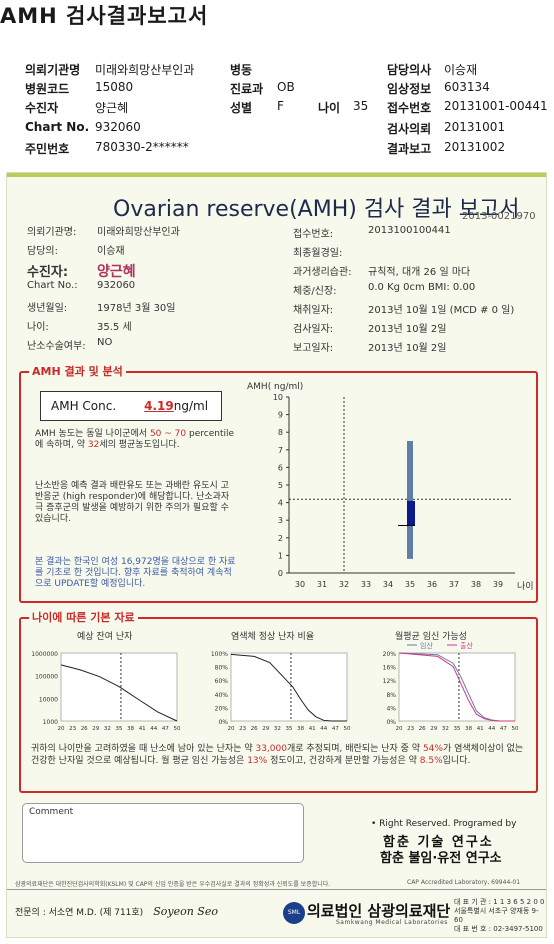 This screenshot has width=554, height=944. What do you see at coordinates (426, 645) in the screenshot?
I see `legend-label: 임산` at bounding box center [426, 645].